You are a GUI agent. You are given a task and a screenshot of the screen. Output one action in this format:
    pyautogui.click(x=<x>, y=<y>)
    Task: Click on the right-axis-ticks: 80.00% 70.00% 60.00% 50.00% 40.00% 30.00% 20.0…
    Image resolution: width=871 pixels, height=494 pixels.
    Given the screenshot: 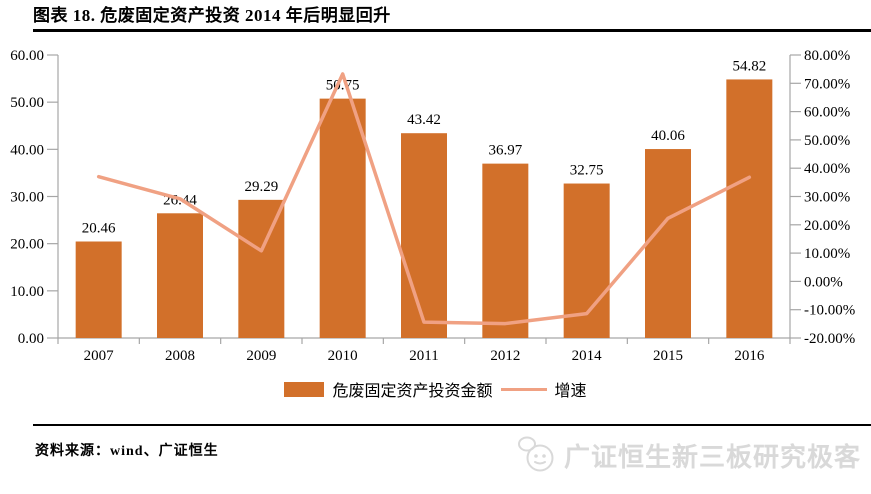 What is the action you would take?
    pyautogui.click(x=822, y=197)
    